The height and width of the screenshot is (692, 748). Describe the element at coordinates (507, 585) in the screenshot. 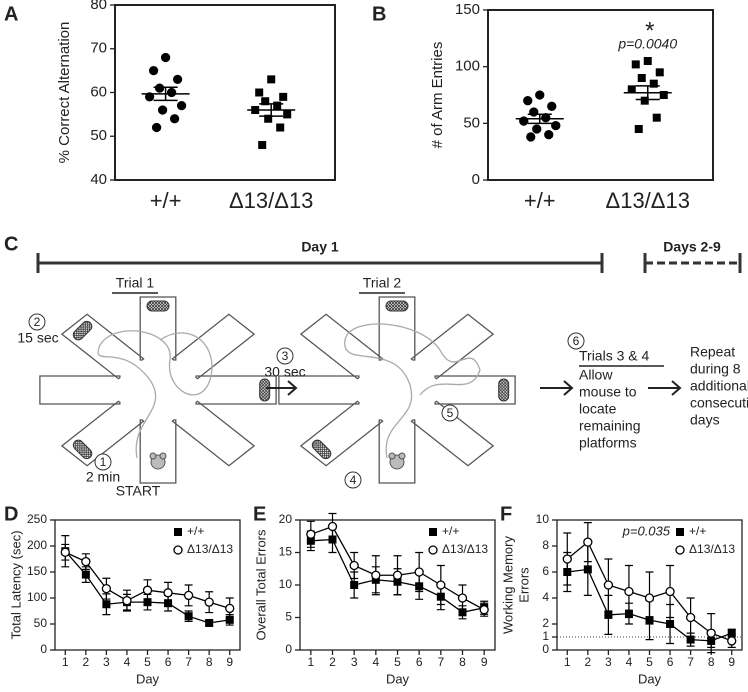

I see `y-axis-label: Working Memory` at that location.